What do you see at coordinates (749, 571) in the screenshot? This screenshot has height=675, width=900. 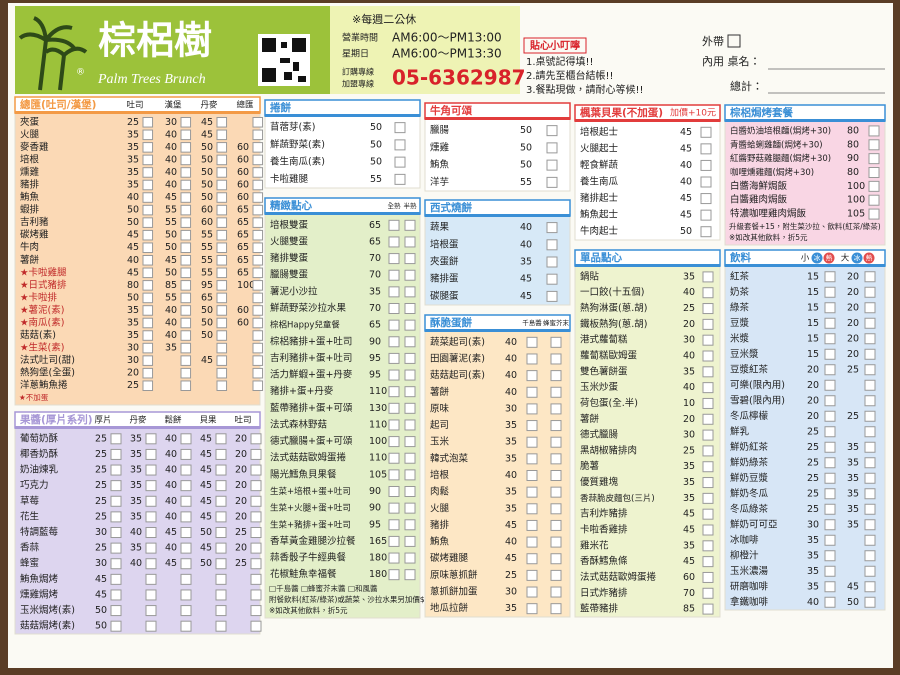 I see `item-name: 玉米濃湯` at bounding box center [749, 571].